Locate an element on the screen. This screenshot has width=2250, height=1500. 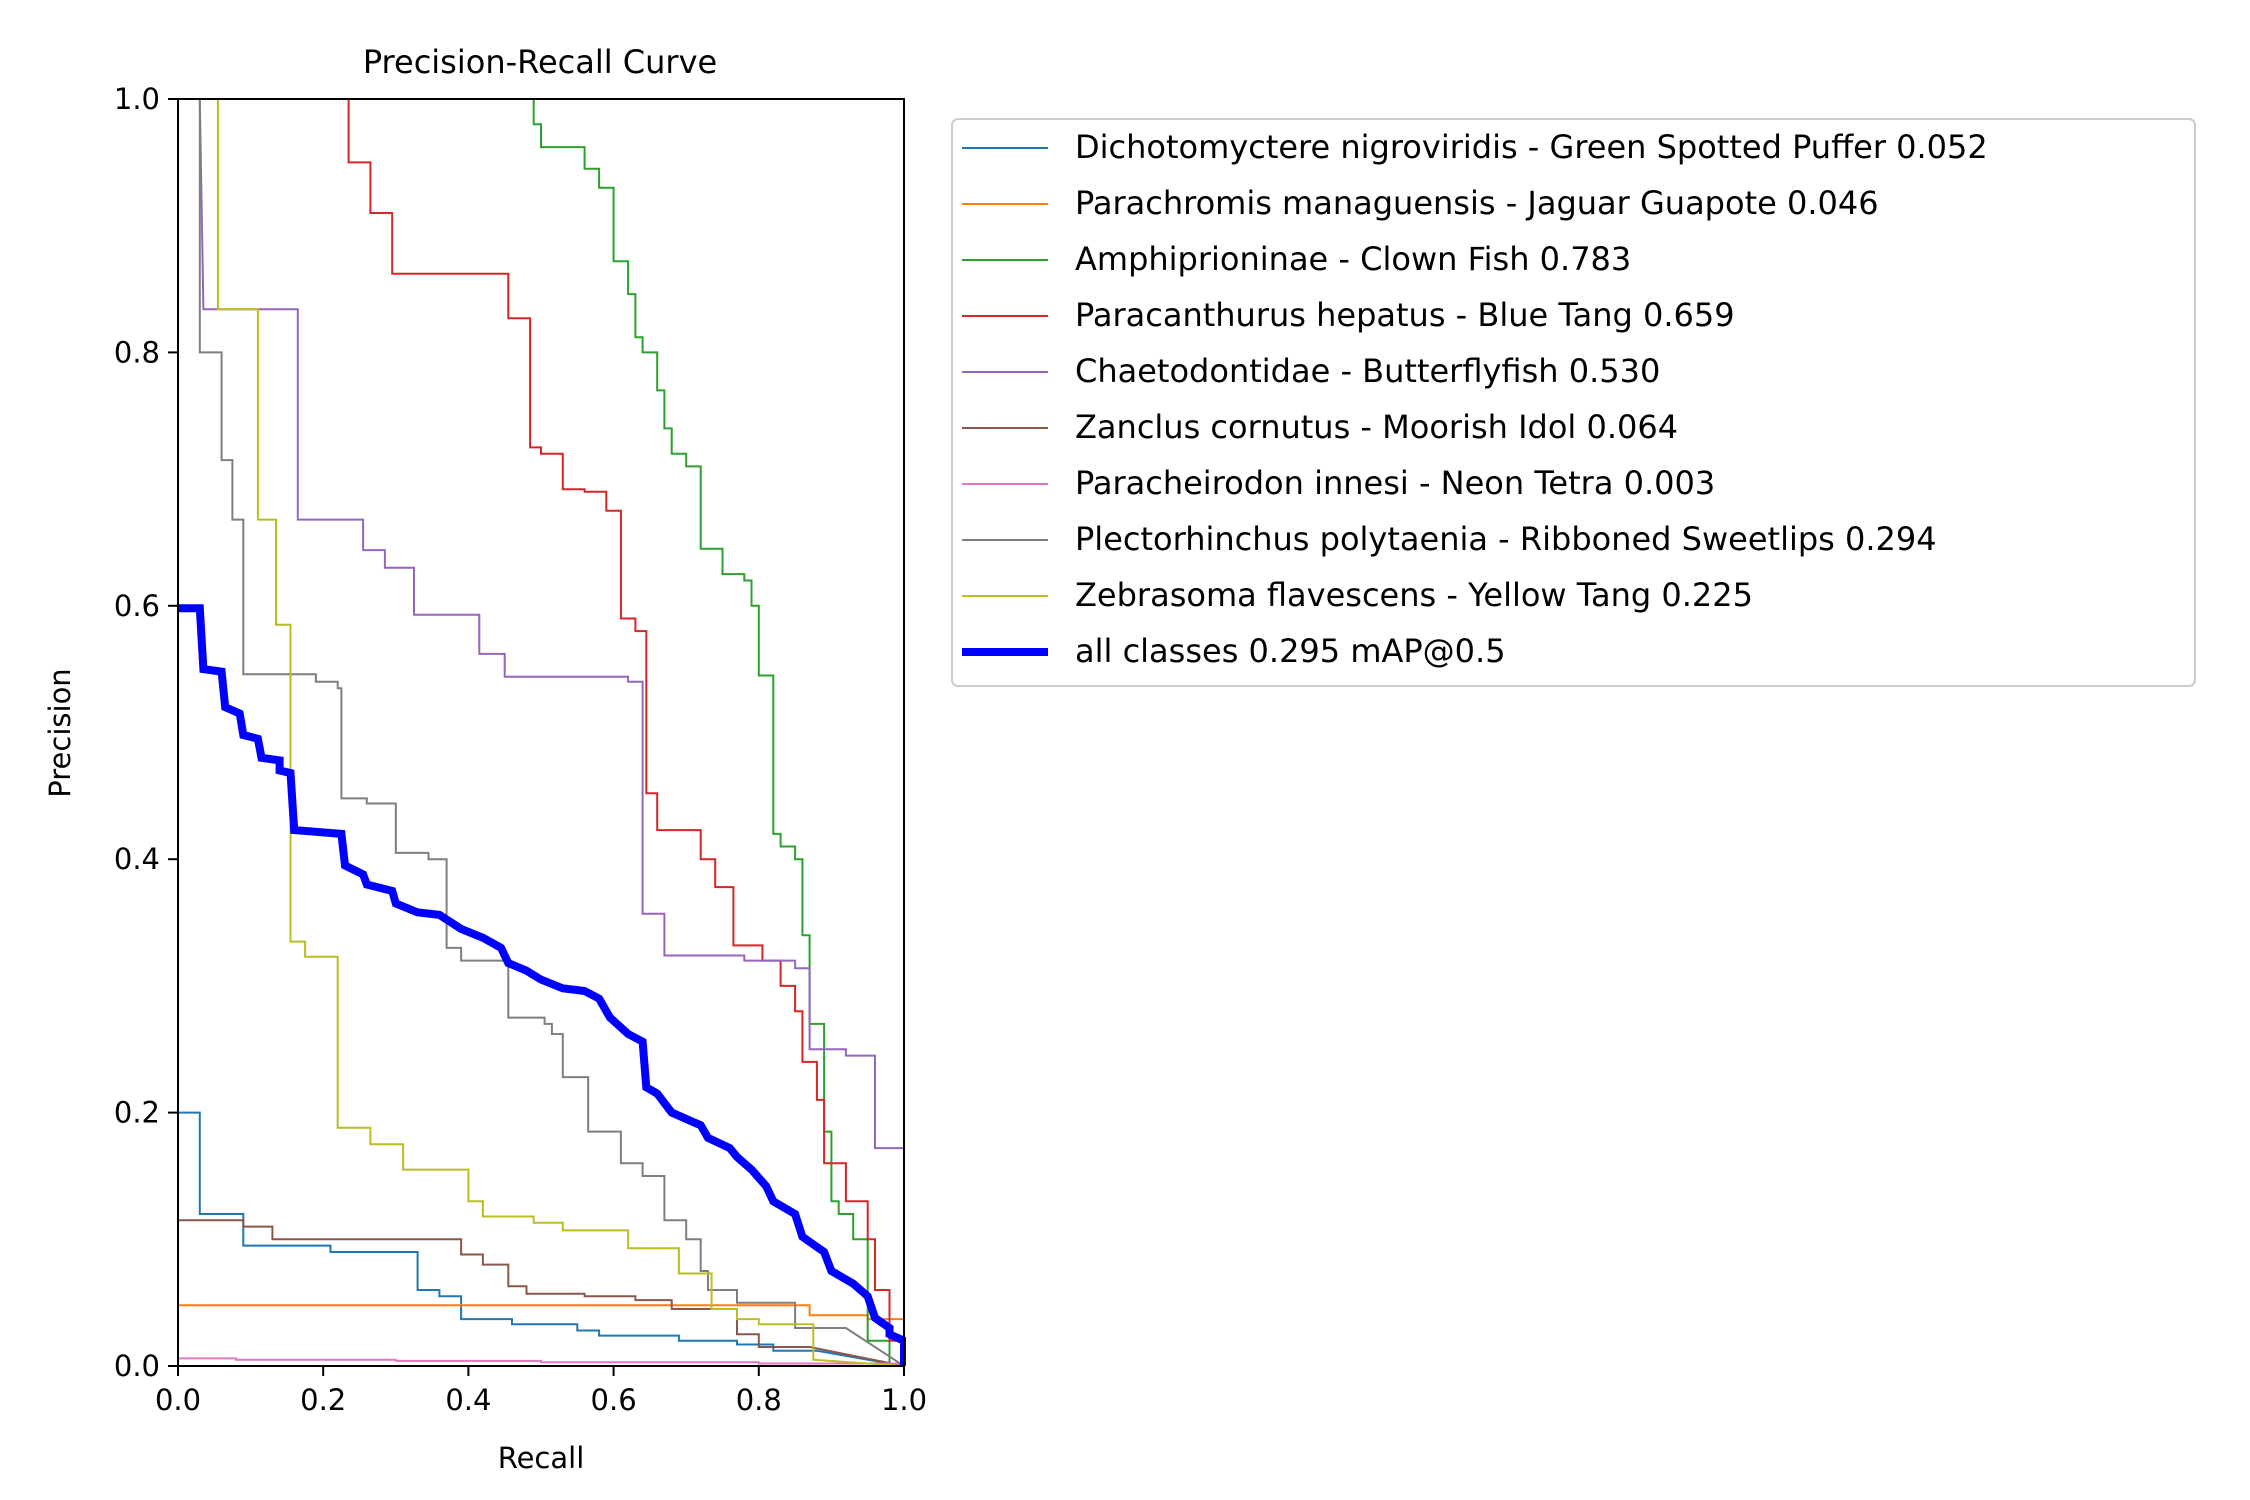
legend-label: Paracheirodon innesi - Neon Tetra 0.003 is located at coordinates (1395, 483).